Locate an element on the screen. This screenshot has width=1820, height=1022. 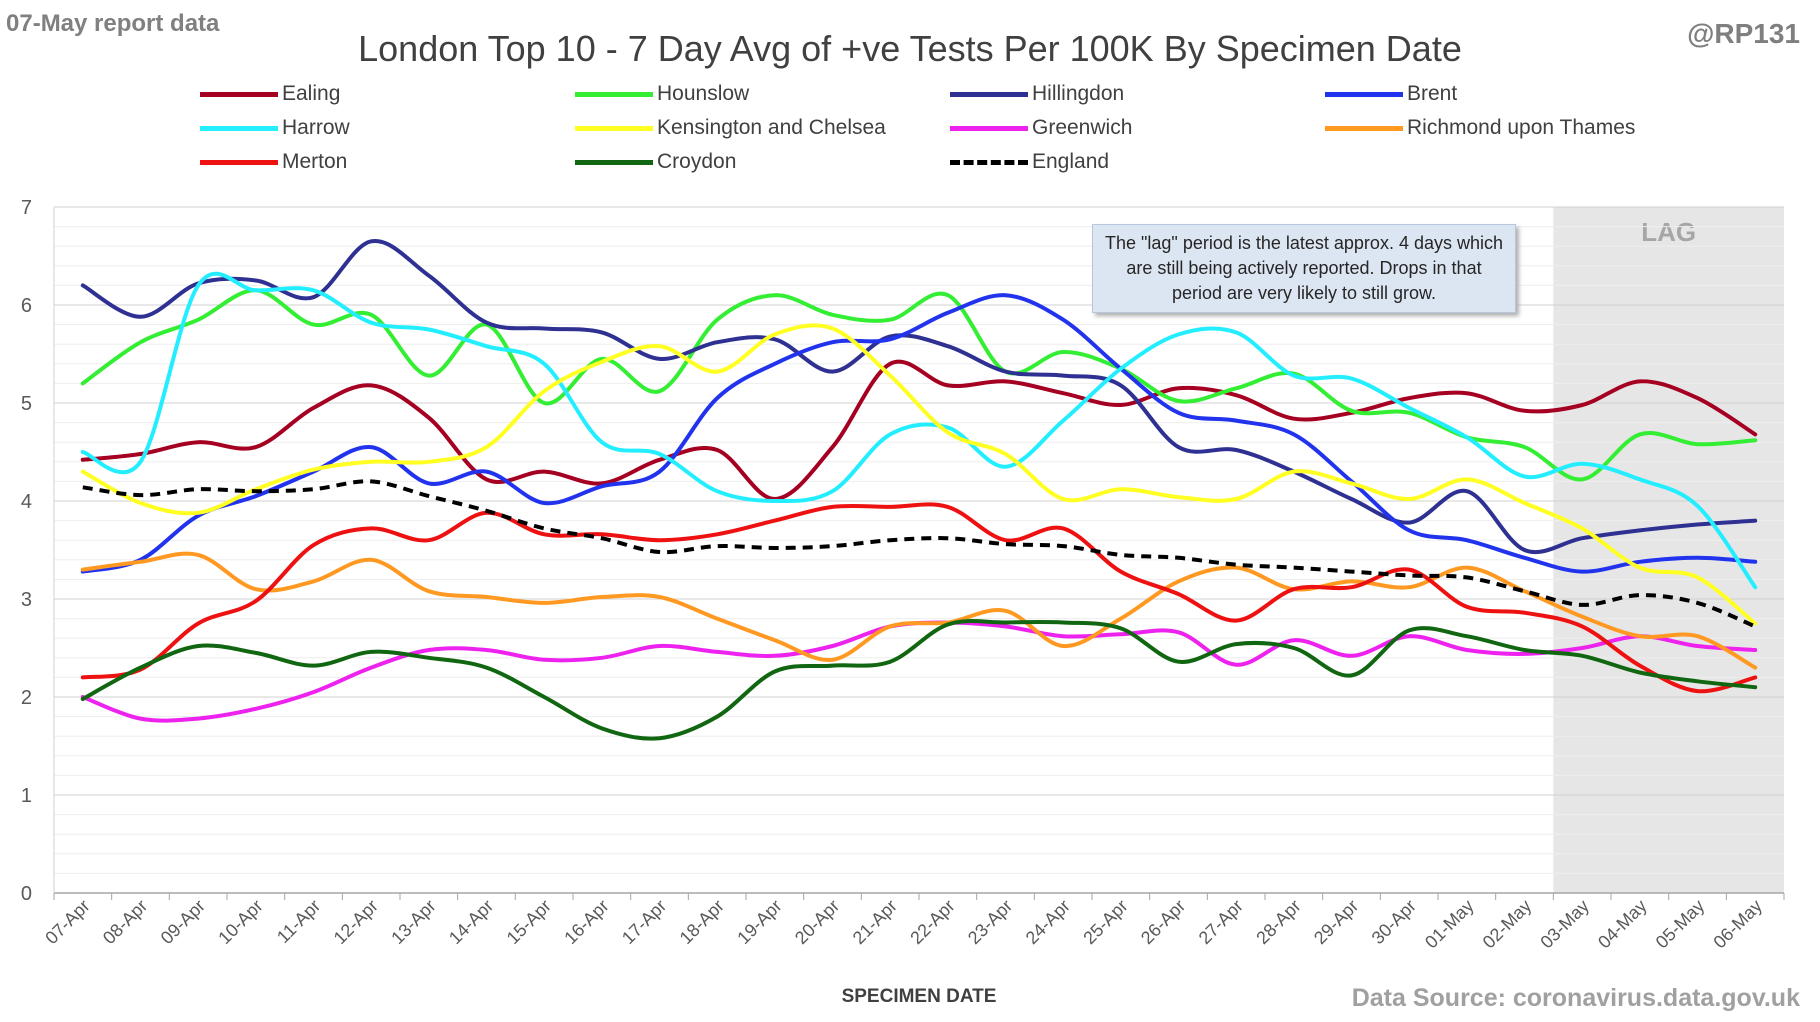
x-tick-label: 24-Apr is located at coordinates (1048, 922).